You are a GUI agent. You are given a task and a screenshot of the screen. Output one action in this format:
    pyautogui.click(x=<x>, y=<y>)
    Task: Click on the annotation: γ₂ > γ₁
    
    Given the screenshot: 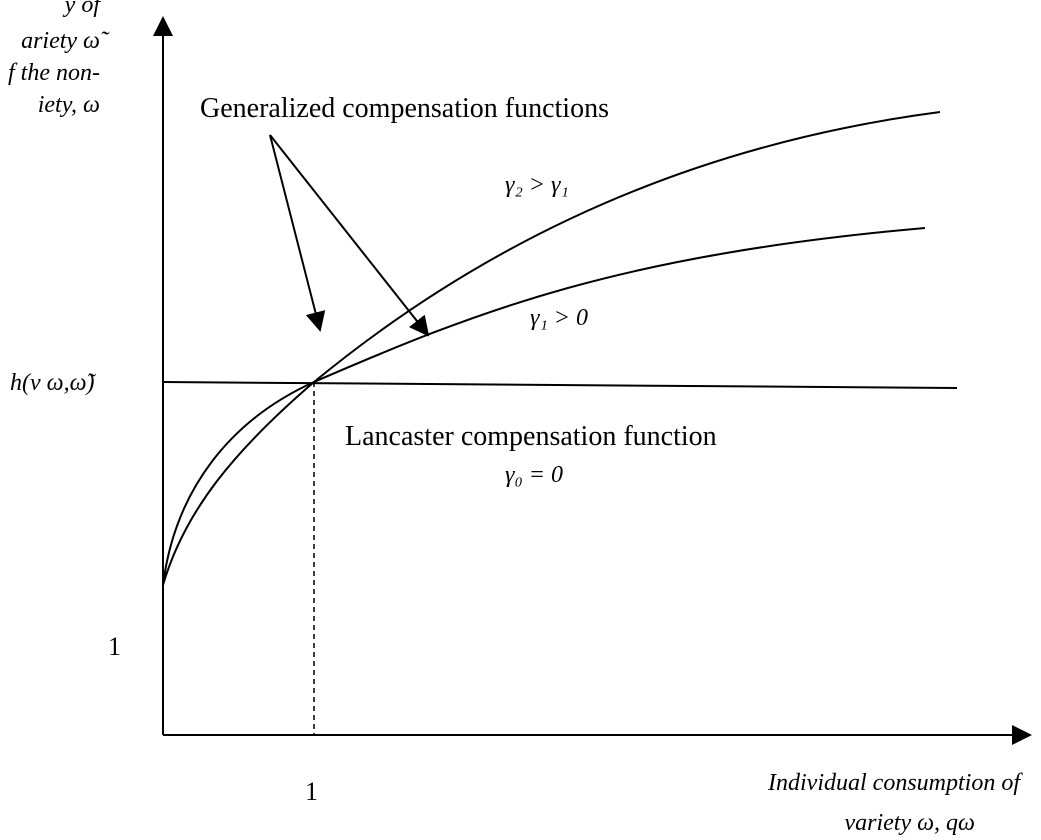 What is the action you would take?
    pyautogui.click(x=537, y=185)
    